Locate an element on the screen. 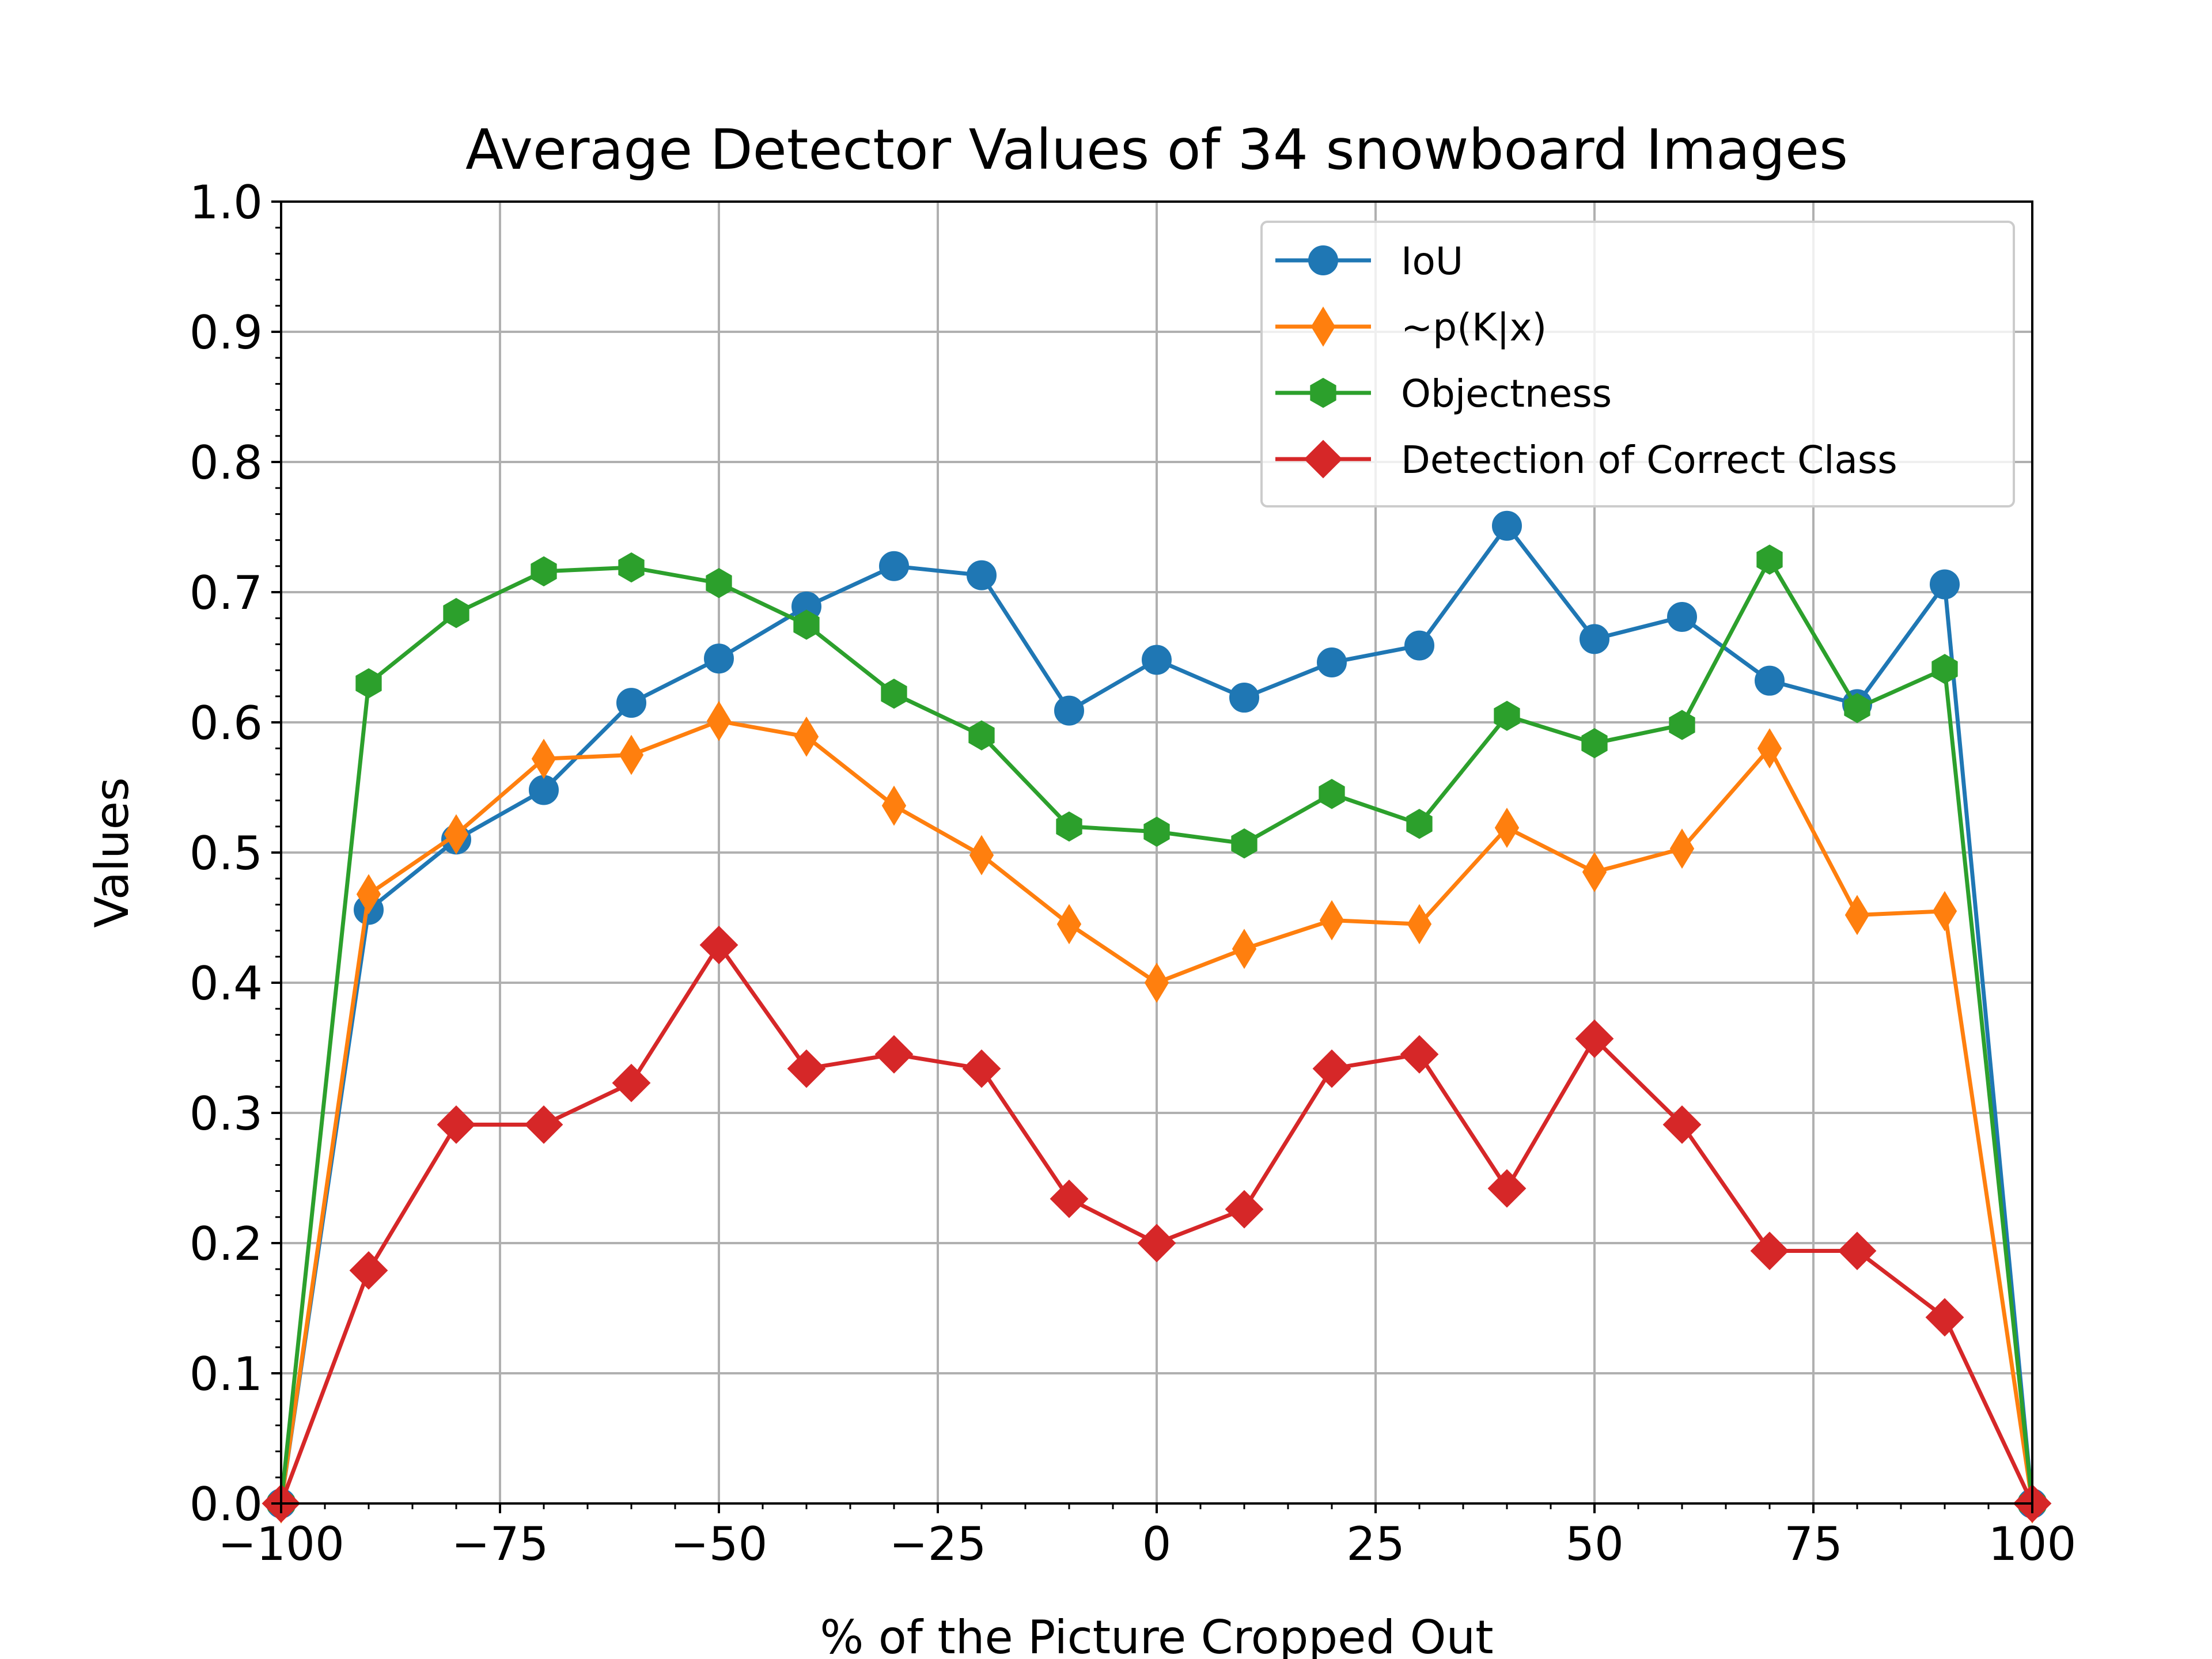  y-tick-label: 0.3 is located at coordinates (226, 1114).